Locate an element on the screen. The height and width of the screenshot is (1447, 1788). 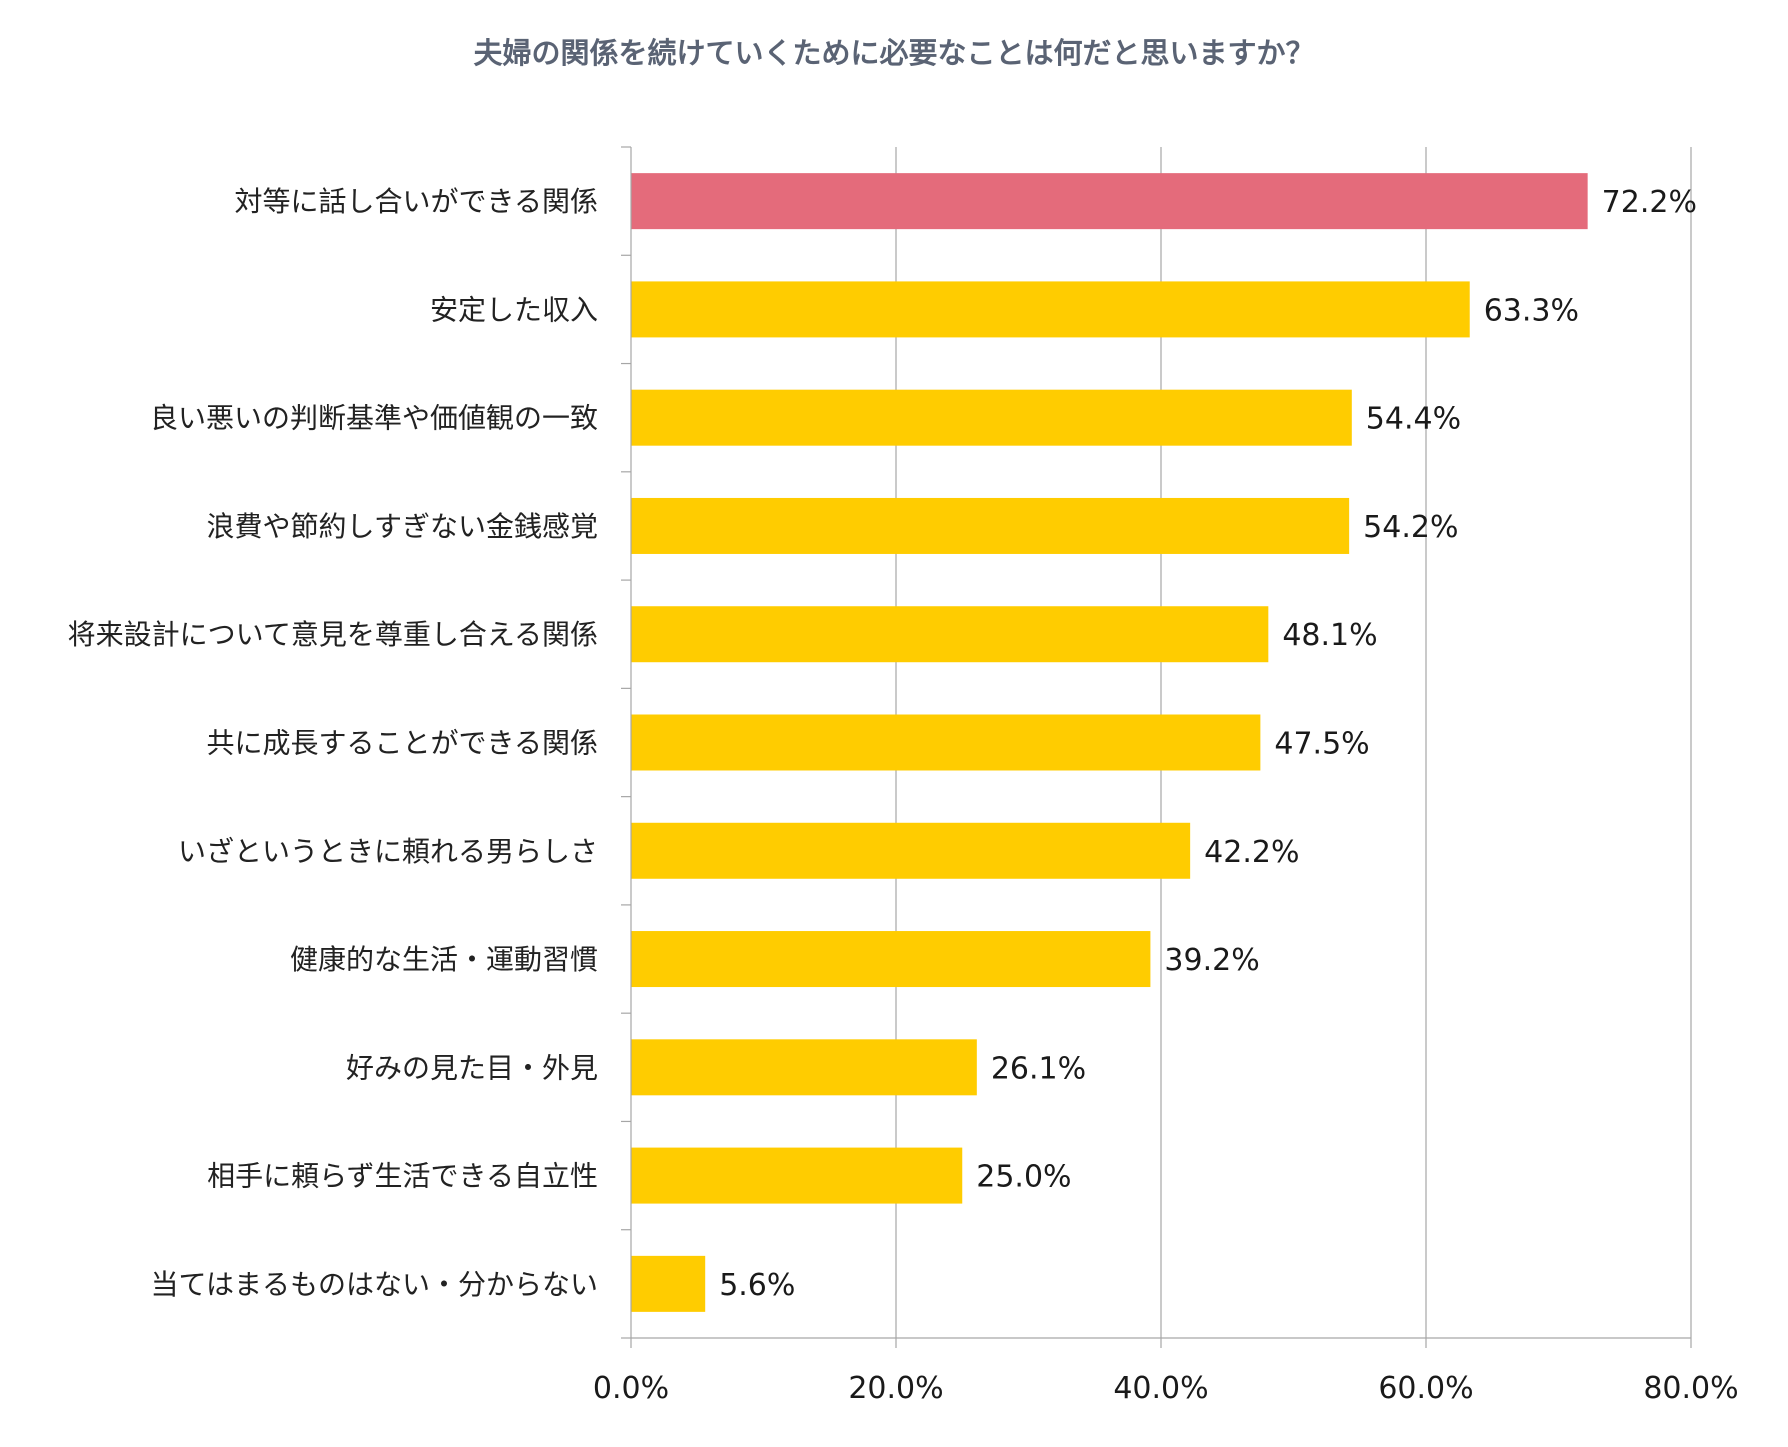
category-label: 良い悪いの判断基準や価値観の一致 is located at coordinates (374, 418).